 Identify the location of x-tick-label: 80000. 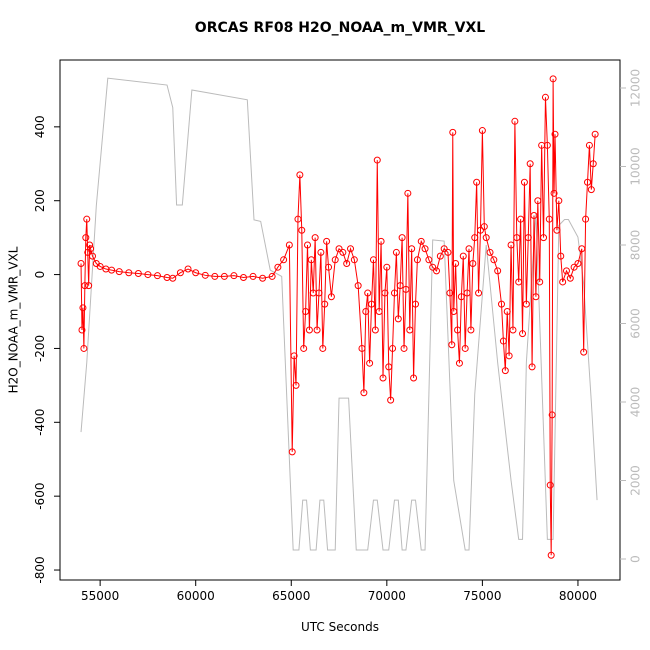
(578, 596).